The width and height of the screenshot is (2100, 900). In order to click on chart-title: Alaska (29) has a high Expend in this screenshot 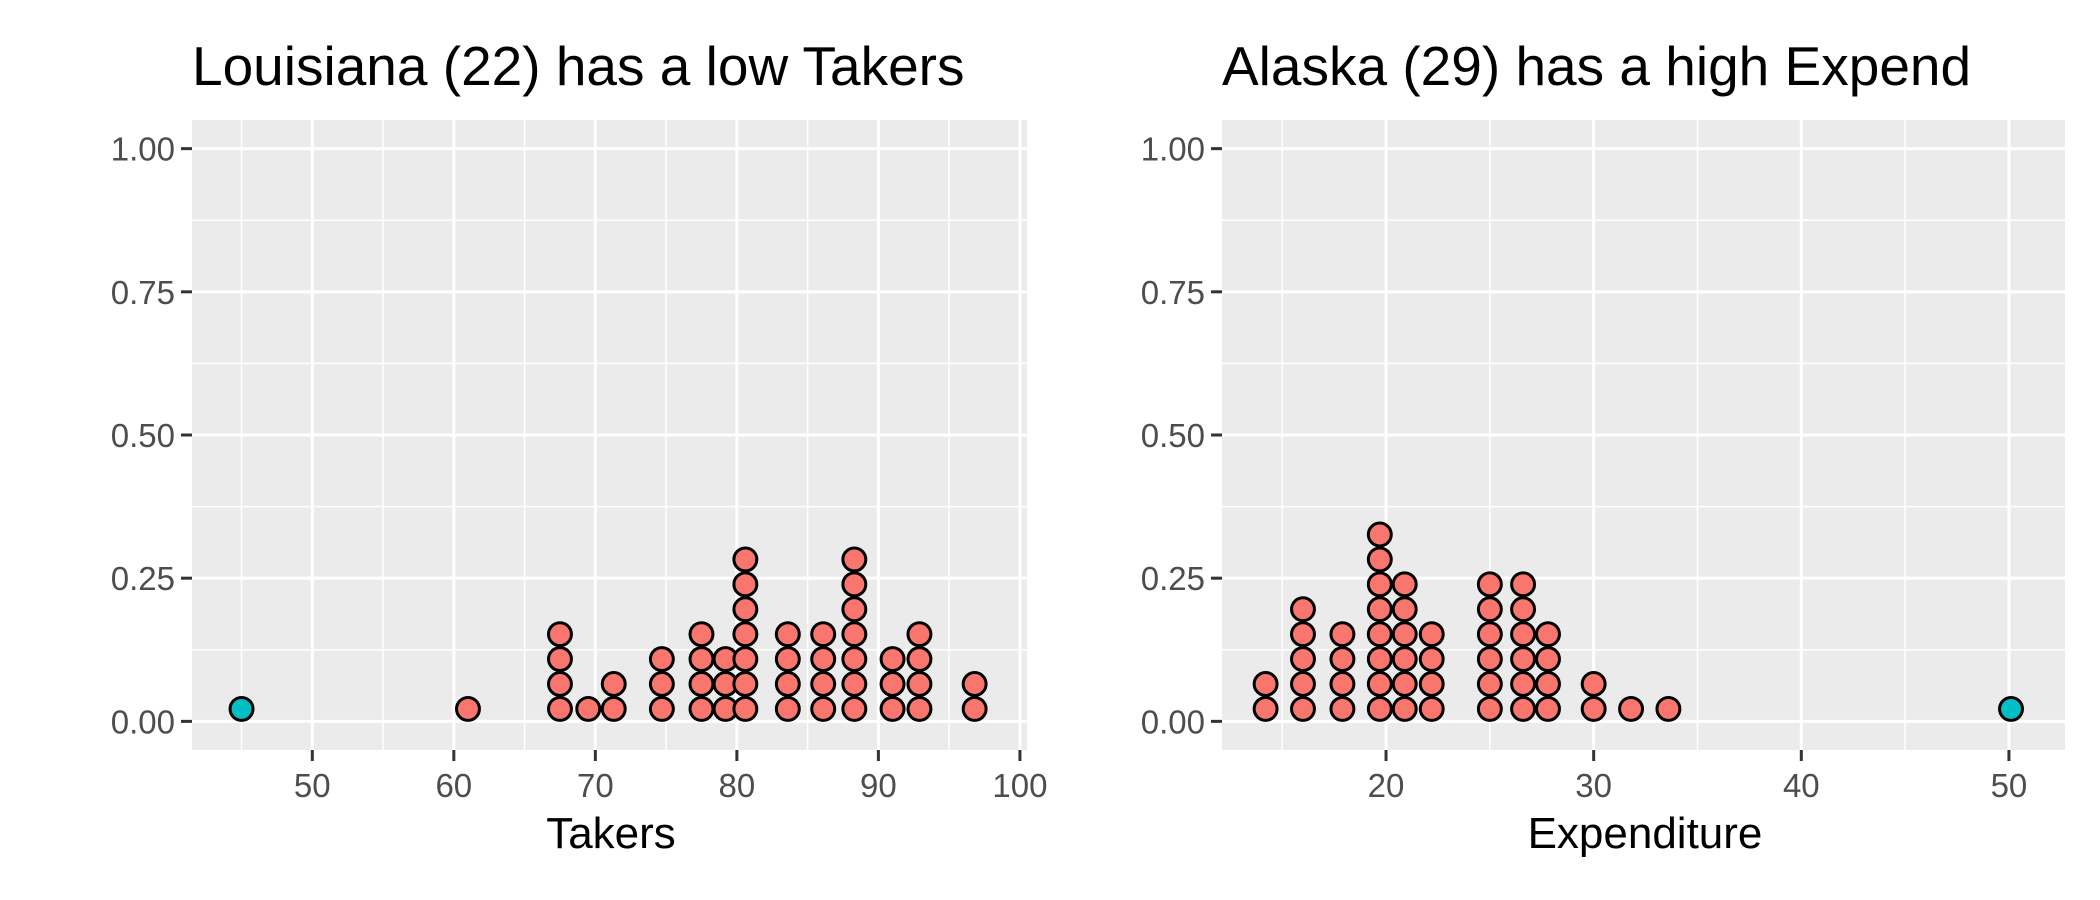, I will do `click(1596, 66)`.